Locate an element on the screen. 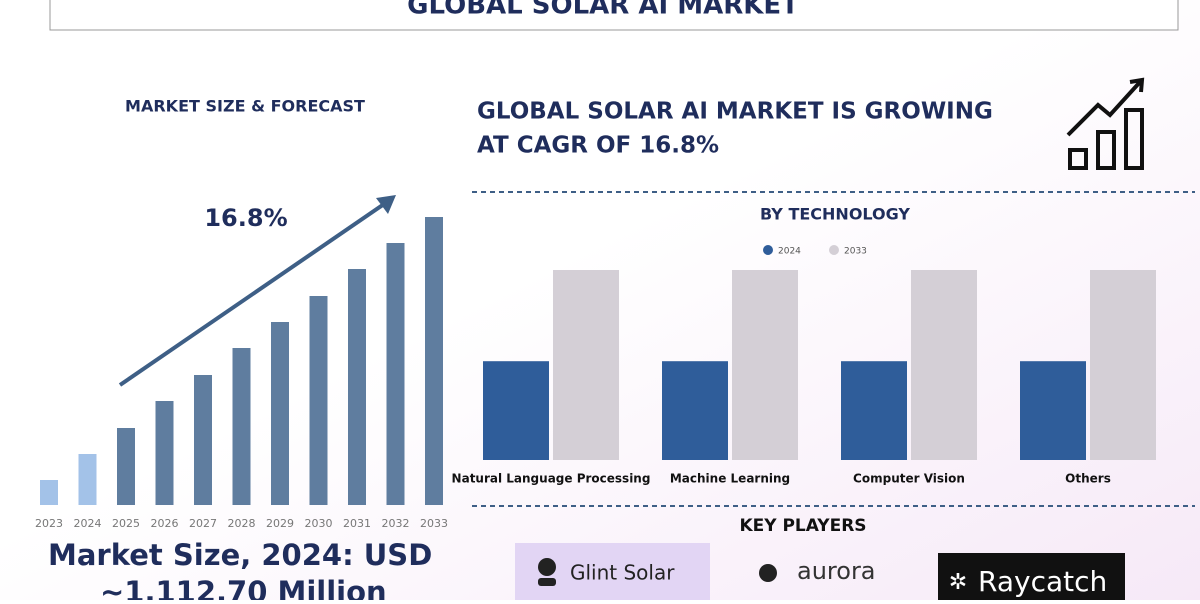  market-size: ~1,112.70 Million is located at coordinates (243, 587).